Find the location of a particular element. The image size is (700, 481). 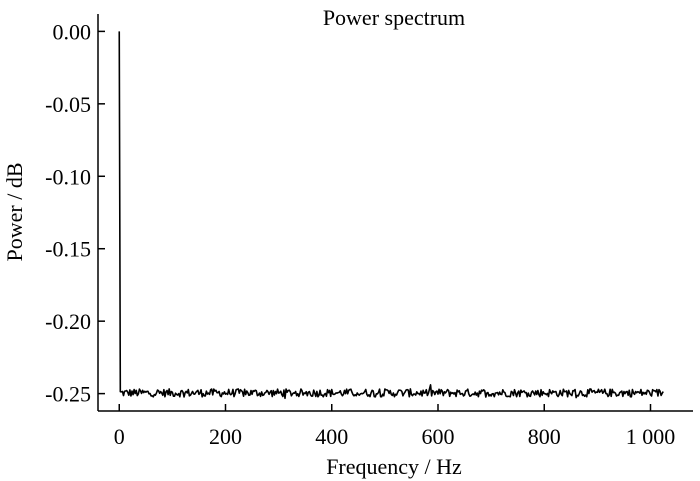

y-tick-label: -0.05 is located at coordinates (68, 104).